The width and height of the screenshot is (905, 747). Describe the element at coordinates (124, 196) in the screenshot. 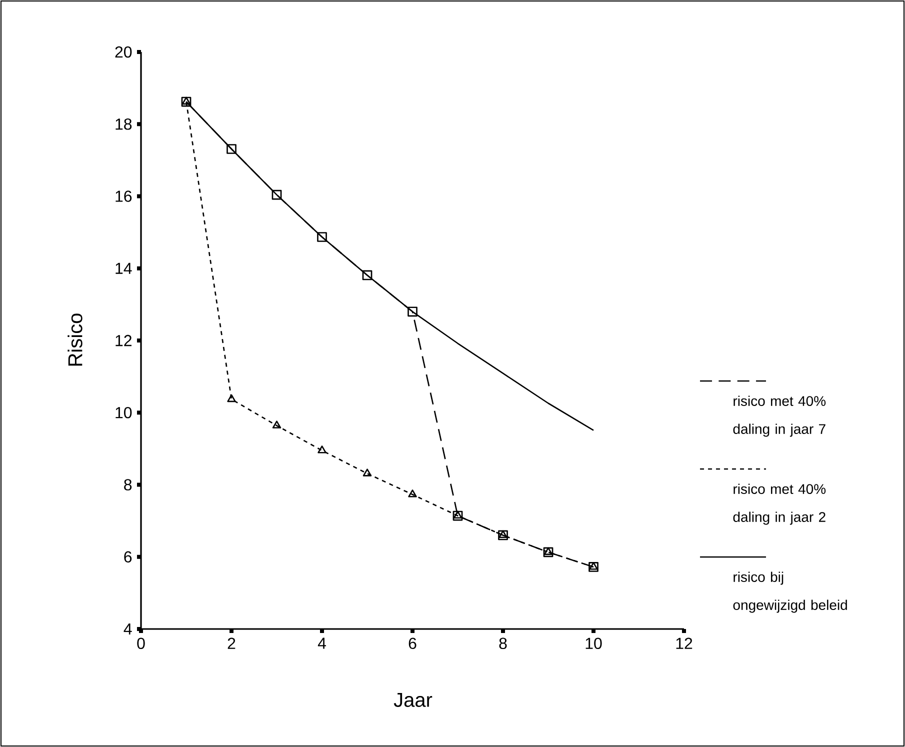

I see `y-tick-label: 16` at that location.